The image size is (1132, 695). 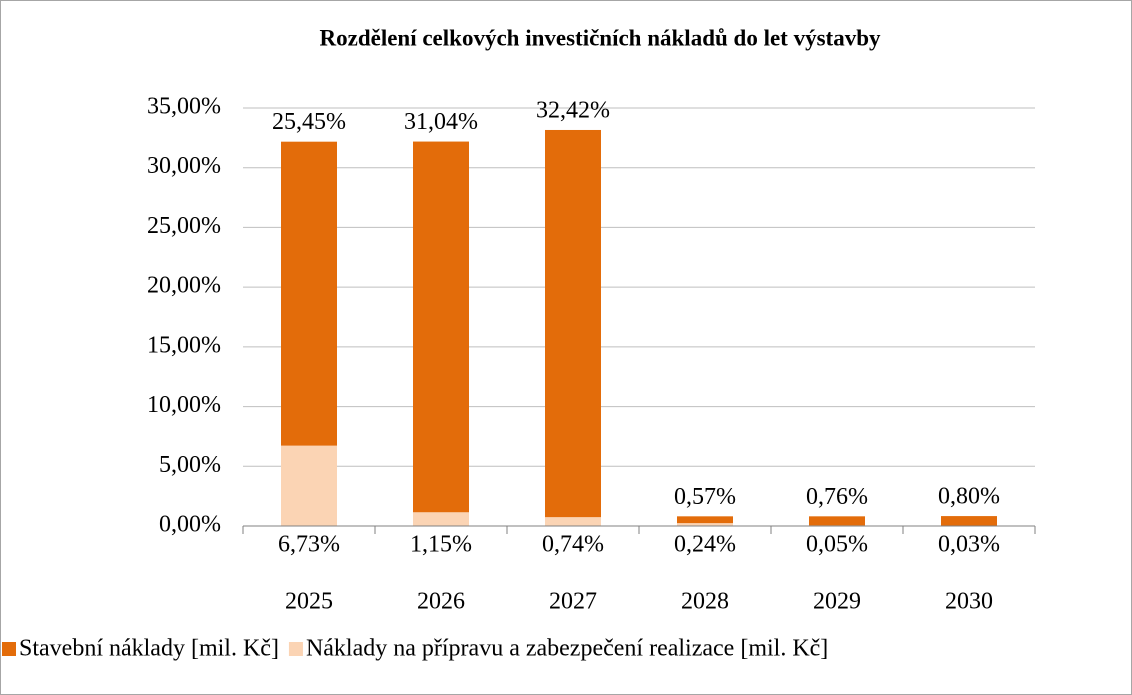 What do you see at coordinates (969, 497) in the screenshot?
I see `data-label: 0,80%` at bounding box center [969, 497].